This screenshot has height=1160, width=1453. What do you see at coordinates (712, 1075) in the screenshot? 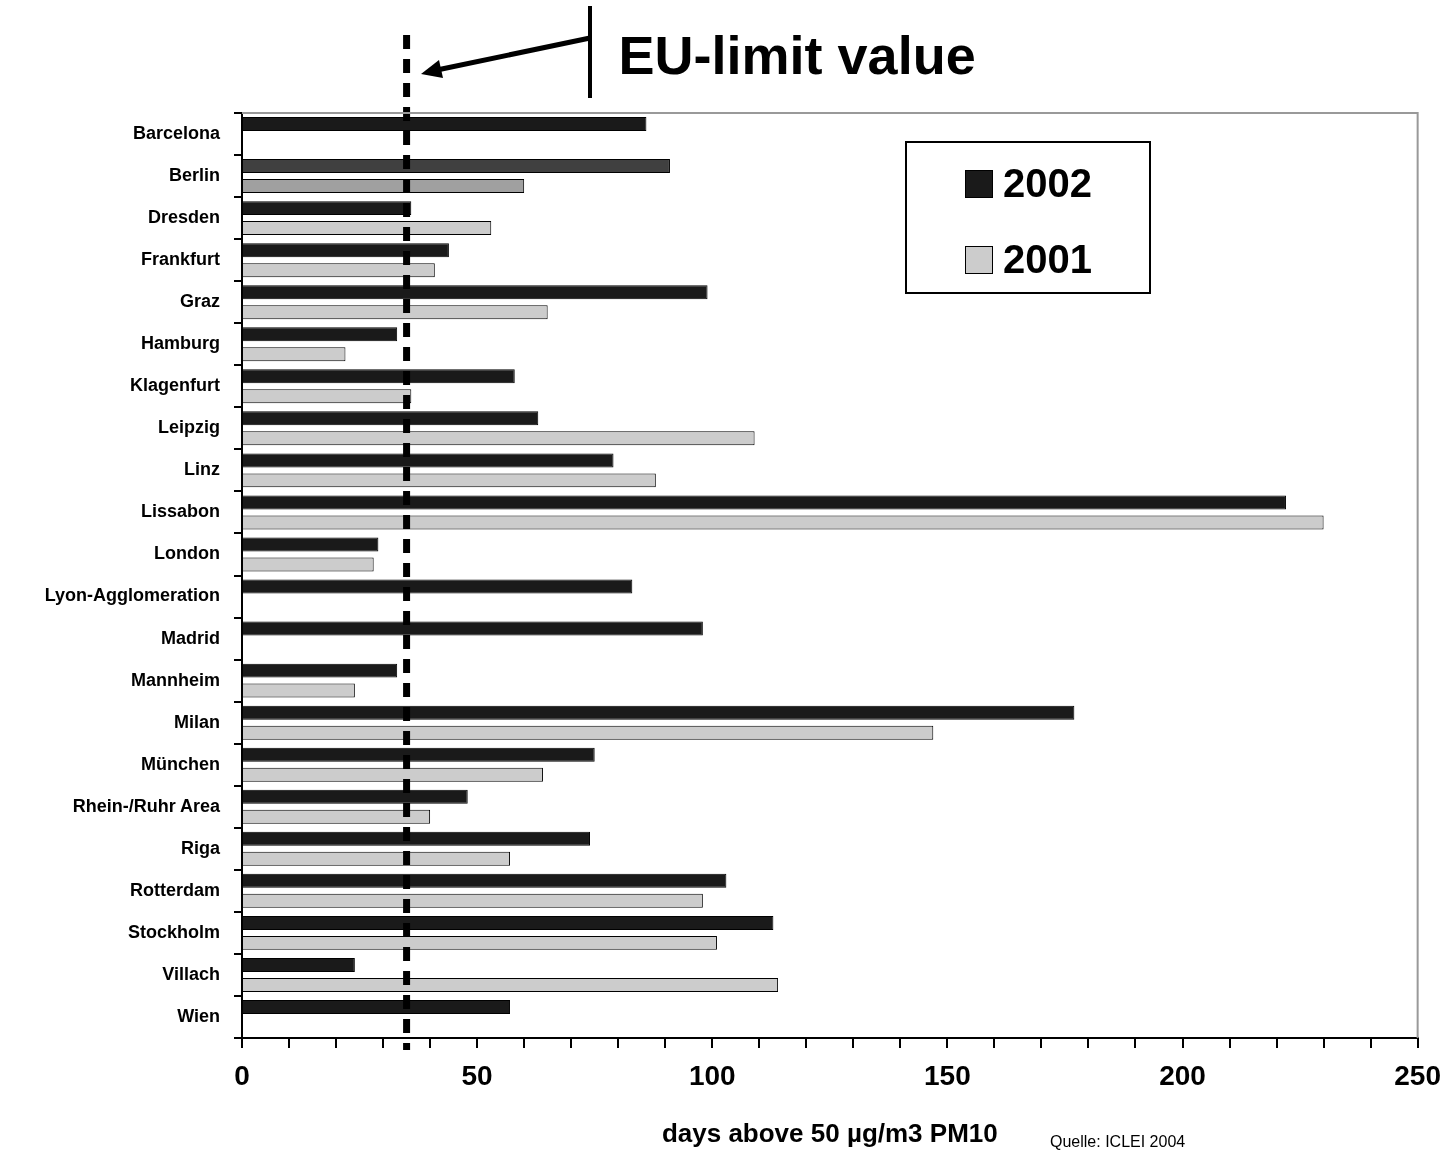
I see `x-tick-label: 100` at bounding box center [712, 1075].